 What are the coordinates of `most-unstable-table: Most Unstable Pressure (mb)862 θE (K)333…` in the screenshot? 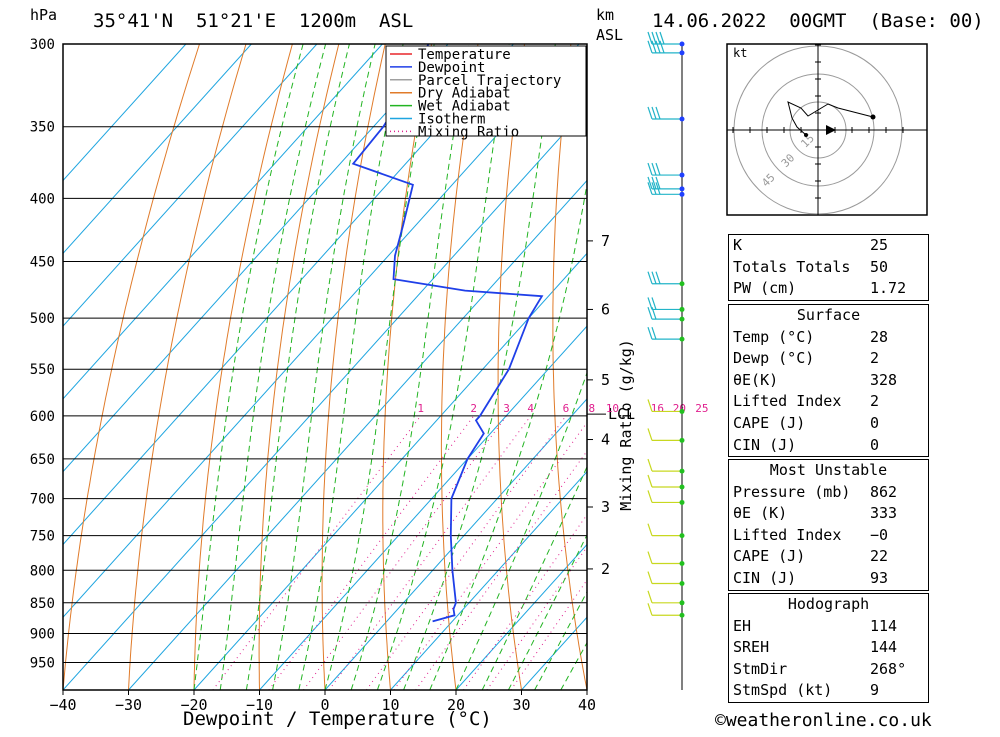 It's located at (828, 525).